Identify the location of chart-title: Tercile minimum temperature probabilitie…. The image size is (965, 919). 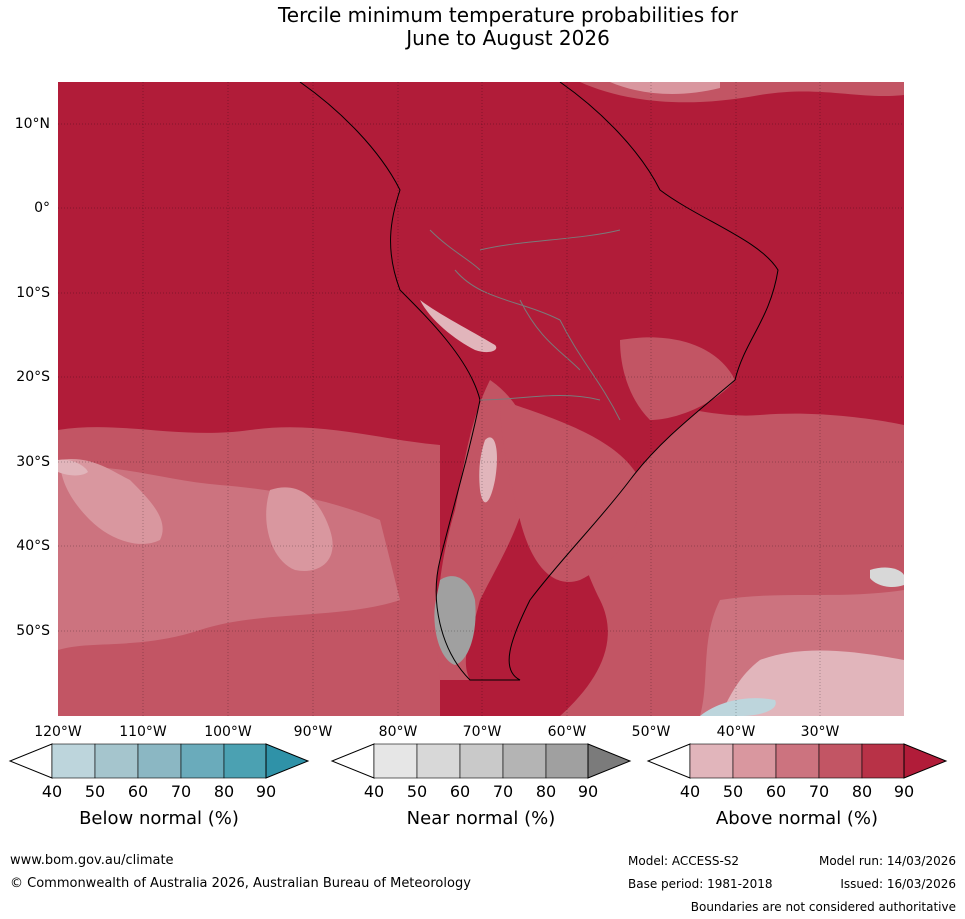
(482, 27).